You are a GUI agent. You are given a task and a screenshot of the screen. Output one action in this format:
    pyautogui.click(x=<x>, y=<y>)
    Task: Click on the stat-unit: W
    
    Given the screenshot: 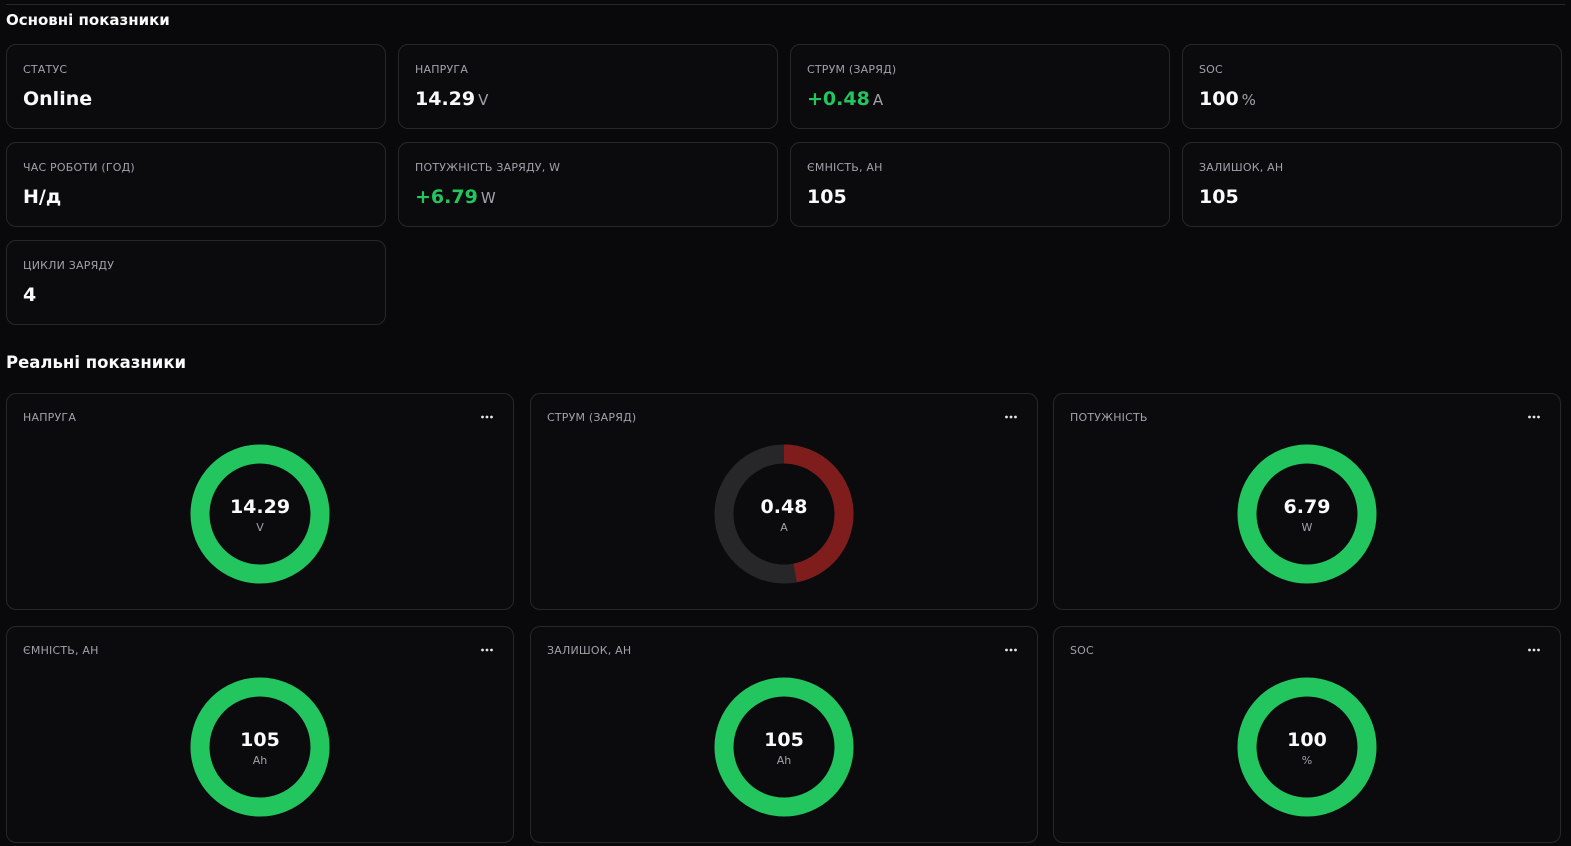 What is the action you would take?
    pyautogui.click(x=488, y=198)
    